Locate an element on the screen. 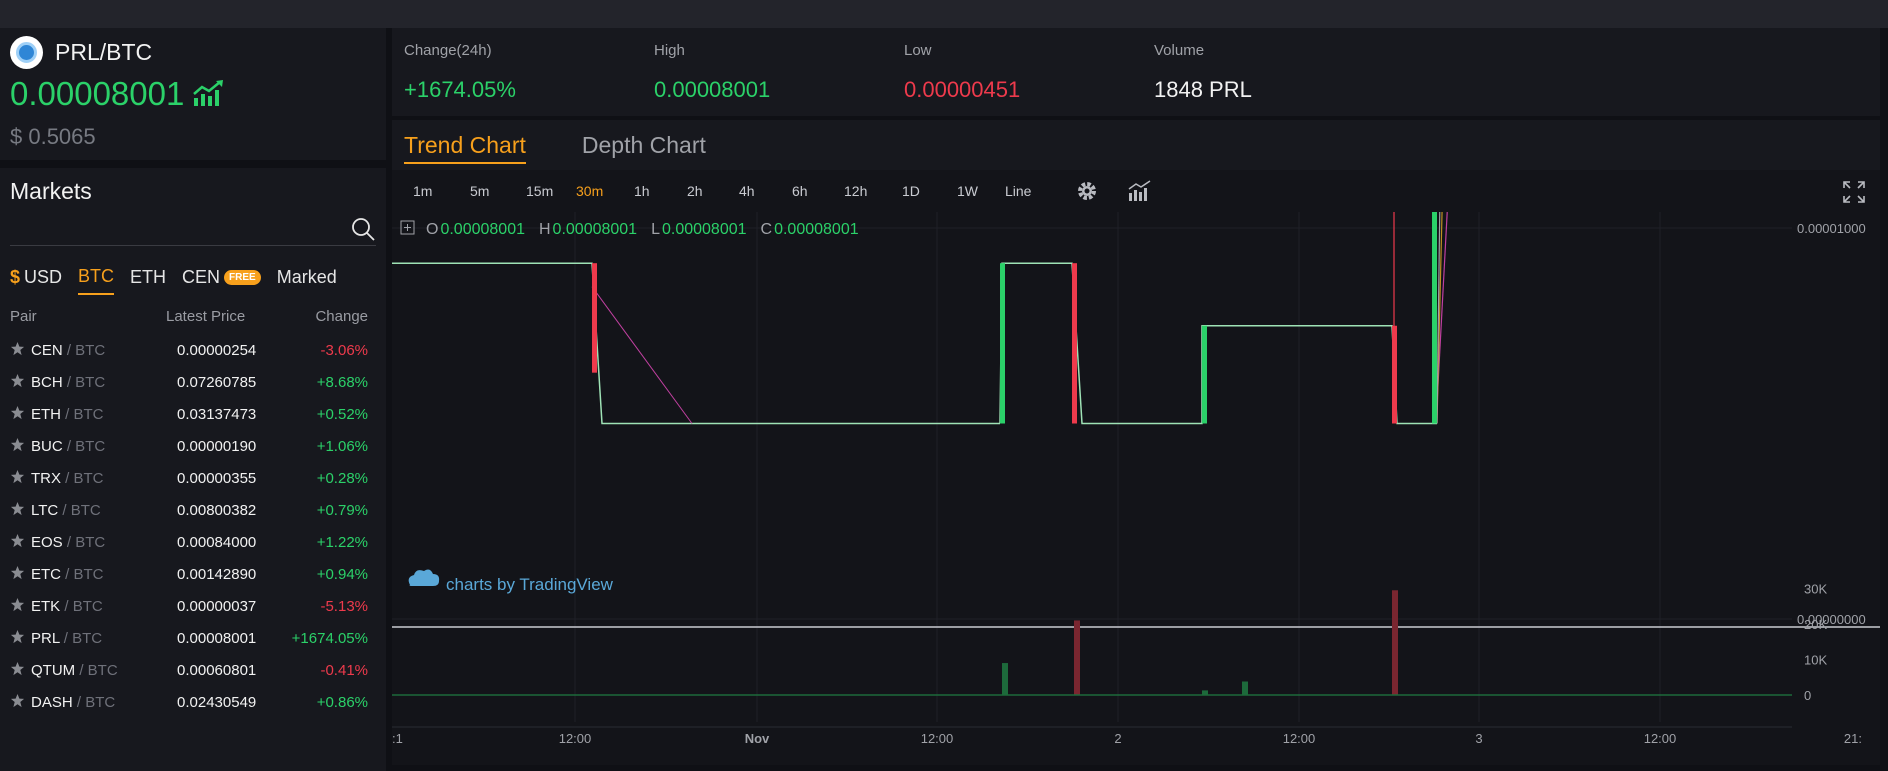 This screenshot has height=771, width=1888. chart-tabs: Trend Chart Depth Chart is located at coordinates (555, 148).